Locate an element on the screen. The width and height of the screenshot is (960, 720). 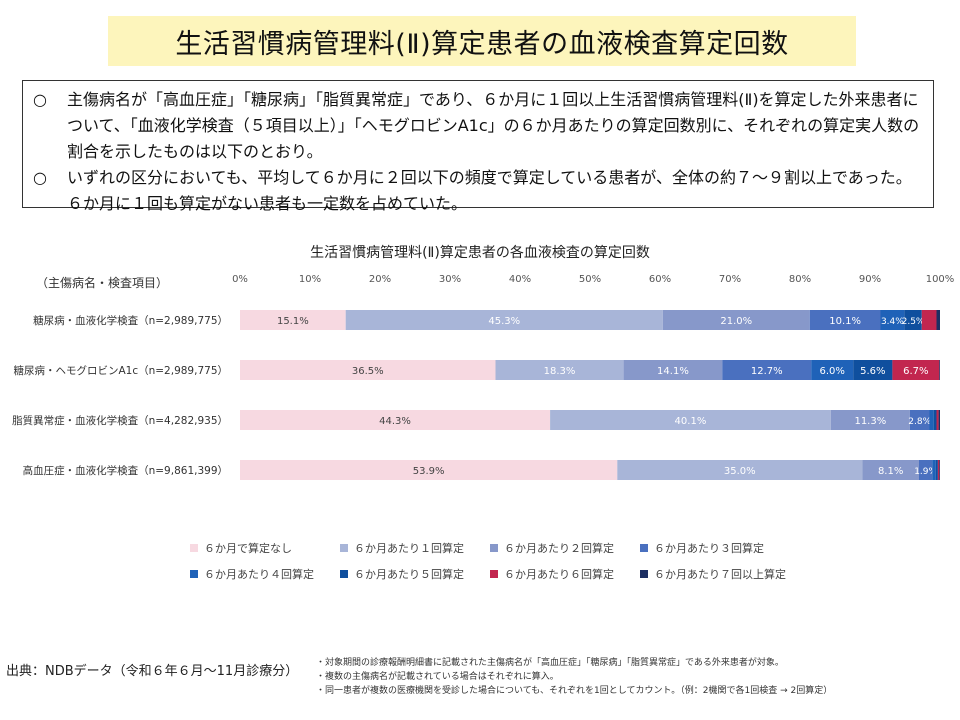
legend-item: ６か月あたり１回算定 is located at coordinates (415, 548).